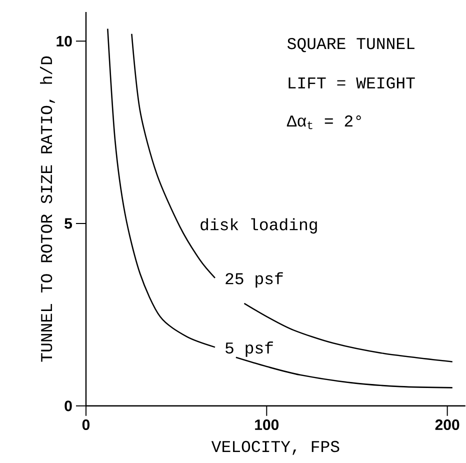 The height and width of the screenshot is (463, 466). What do you see at coordinates (249, 349) in the screenshot?
I see `series-label: 5 psf` at bounding box center [249, 349].